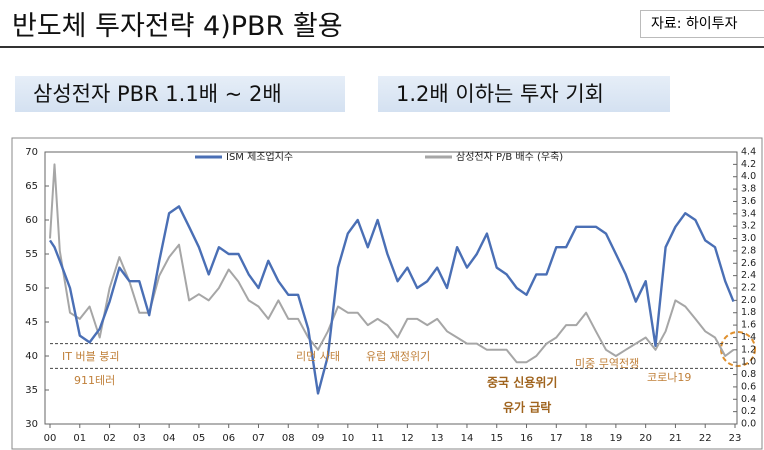 The width and height of the screenshot is (764, 450). What do you see at coordinates (748, 213) in the screenshot?
I see `y2-tick-label: 3.4` at bounding box center [748, 213].